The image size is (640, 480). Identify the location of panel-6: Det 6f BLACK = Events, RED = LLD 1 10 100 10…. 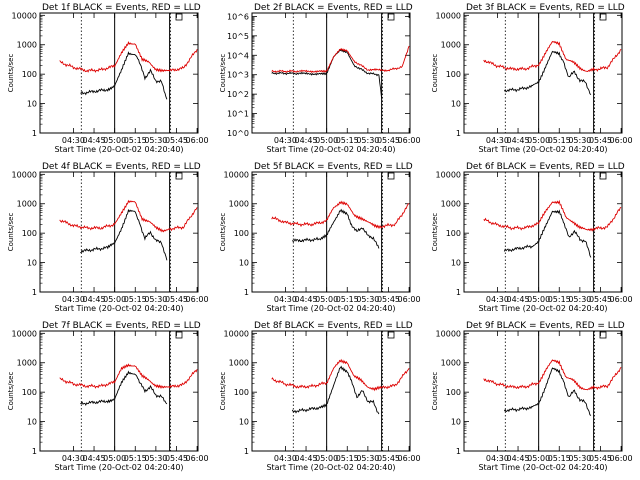
(532, 237).